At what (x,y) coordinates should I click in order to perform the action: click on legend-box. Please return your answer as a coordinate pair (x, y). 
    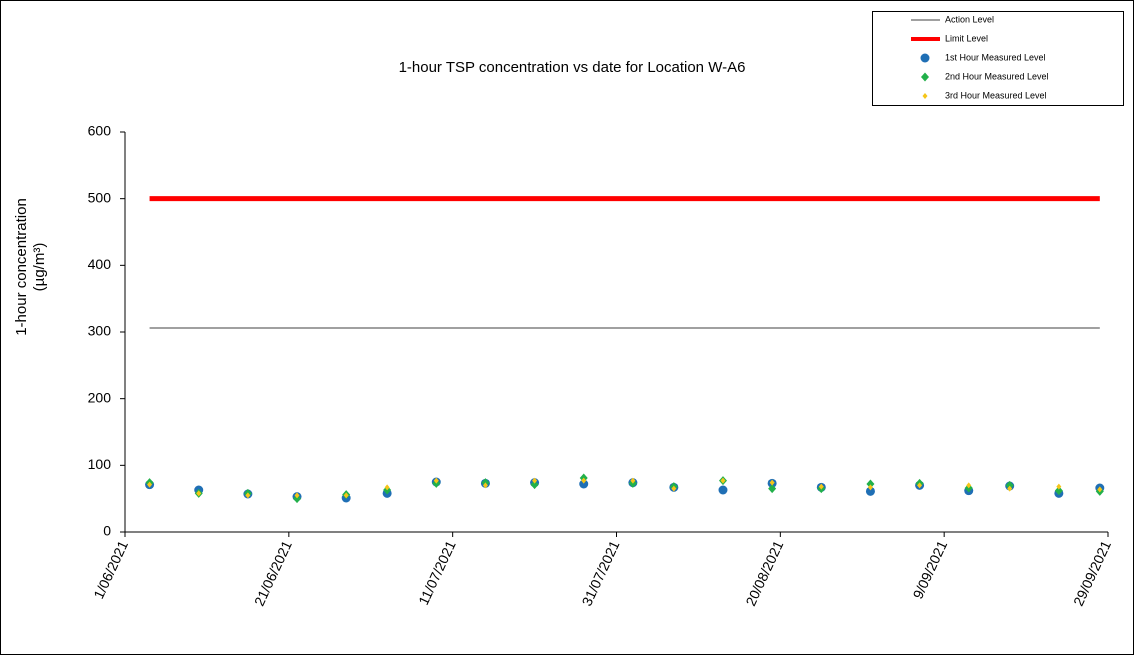
    Looking at the image, I should click on (998, 58).